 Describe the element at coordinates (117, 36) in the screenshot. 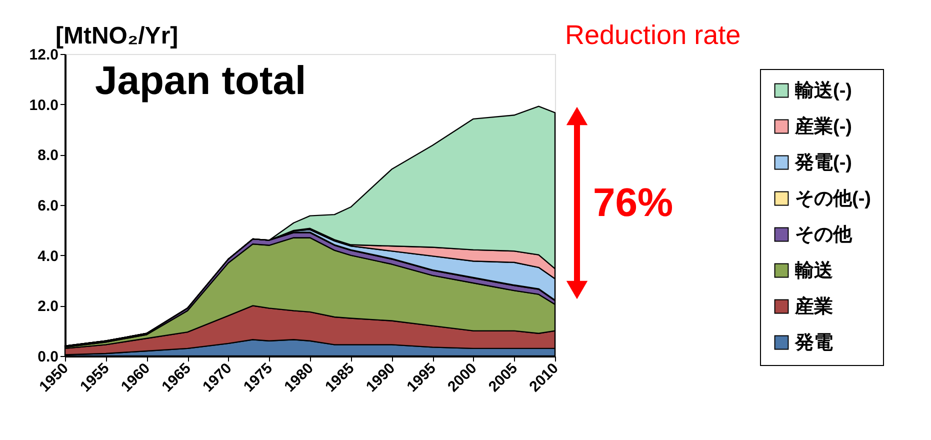

I see `y-axis-title: [MtNO₂/Yr]` at that location.